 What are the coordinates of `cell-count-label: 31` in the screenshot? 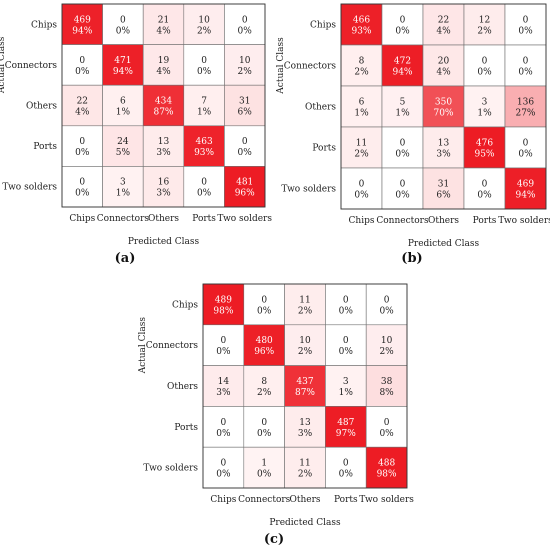 It's located at (244, 102).